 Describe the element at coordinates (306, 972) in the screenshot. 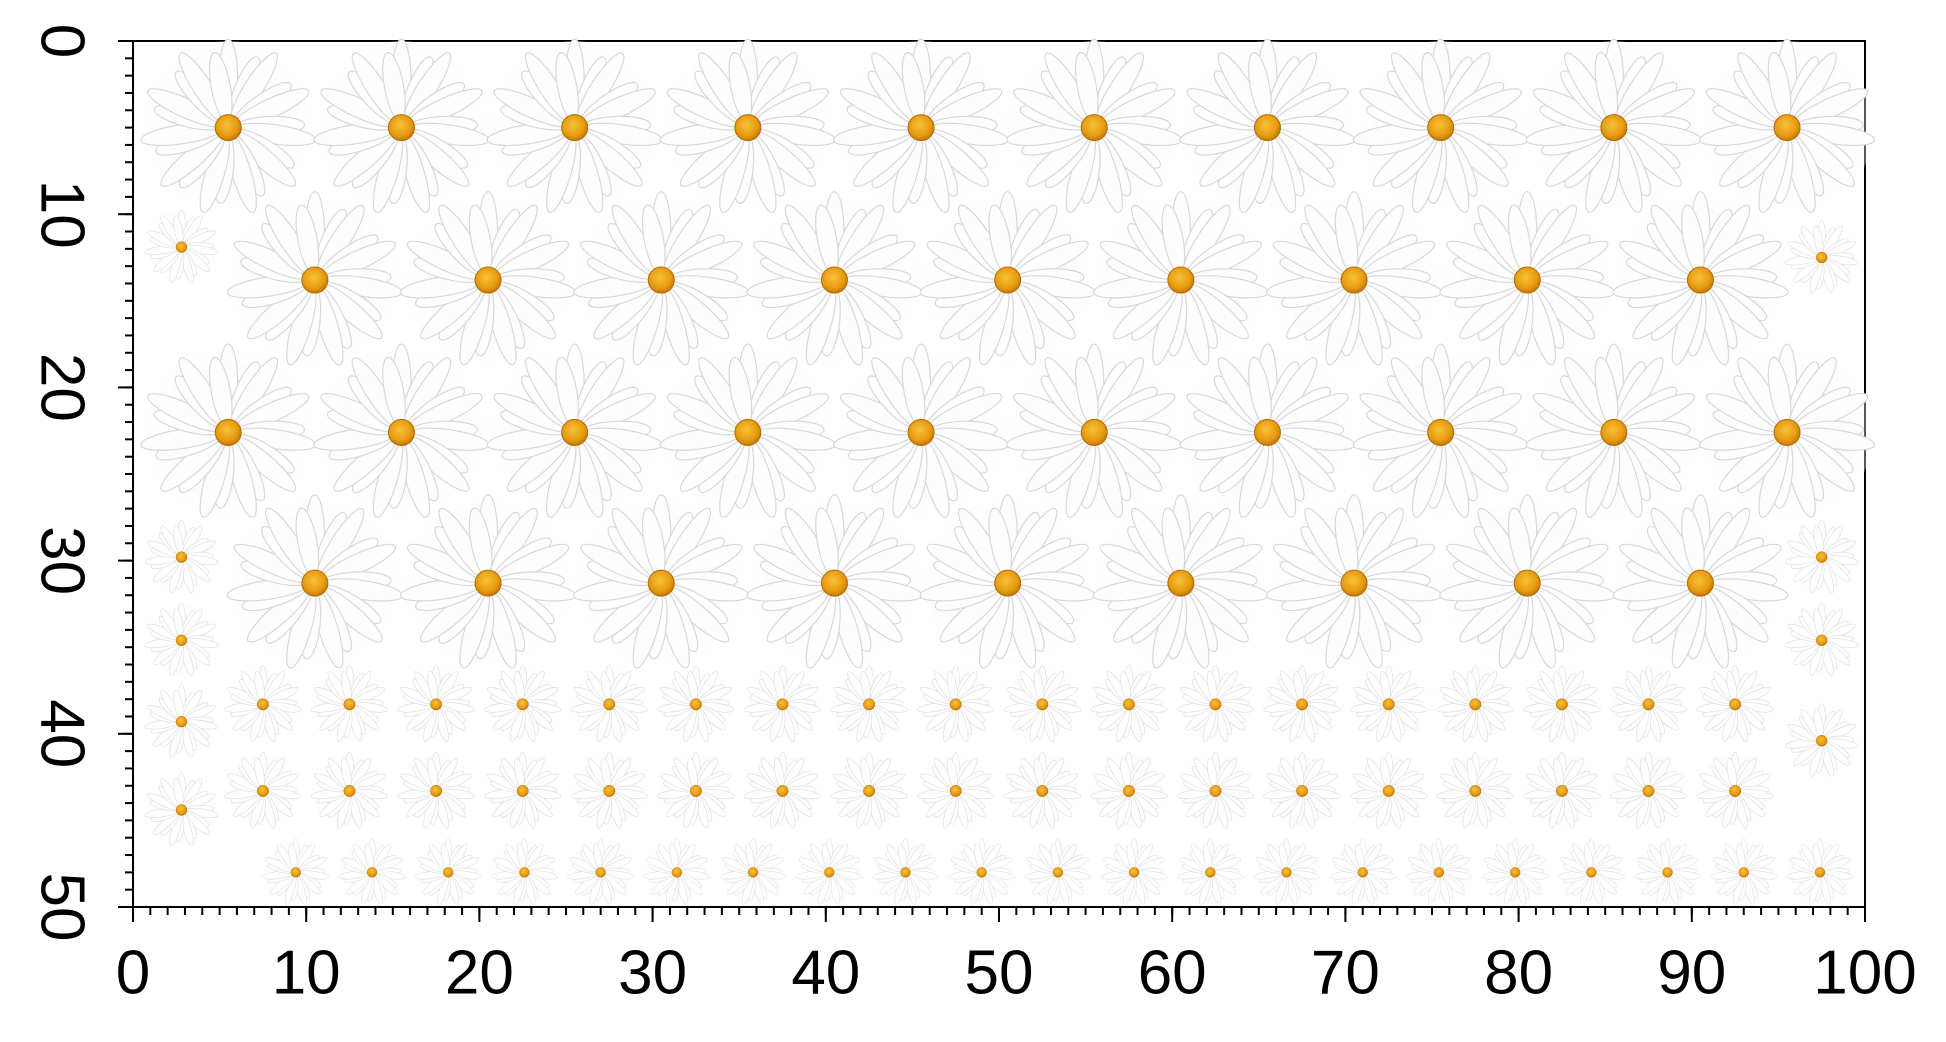

I see `x-tick-label: 10` at that location.